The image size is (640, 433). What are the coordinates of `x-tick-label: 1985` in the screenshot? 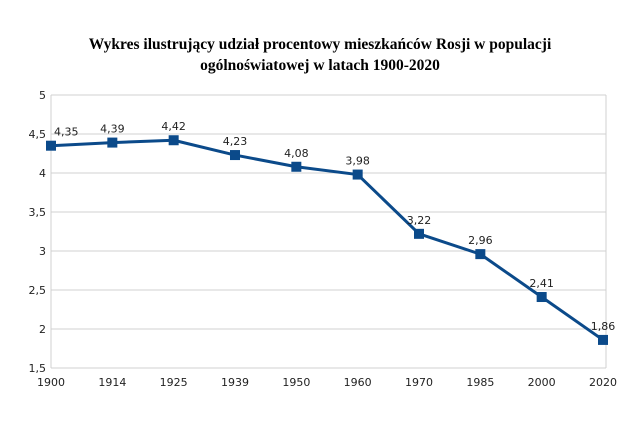 It's located at (480, 382).